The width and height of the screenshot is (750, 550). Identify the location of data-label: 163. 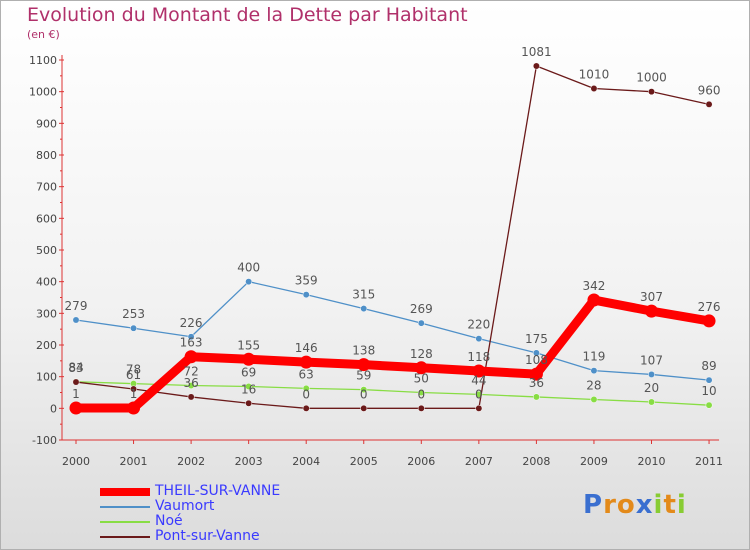
(191, 343).